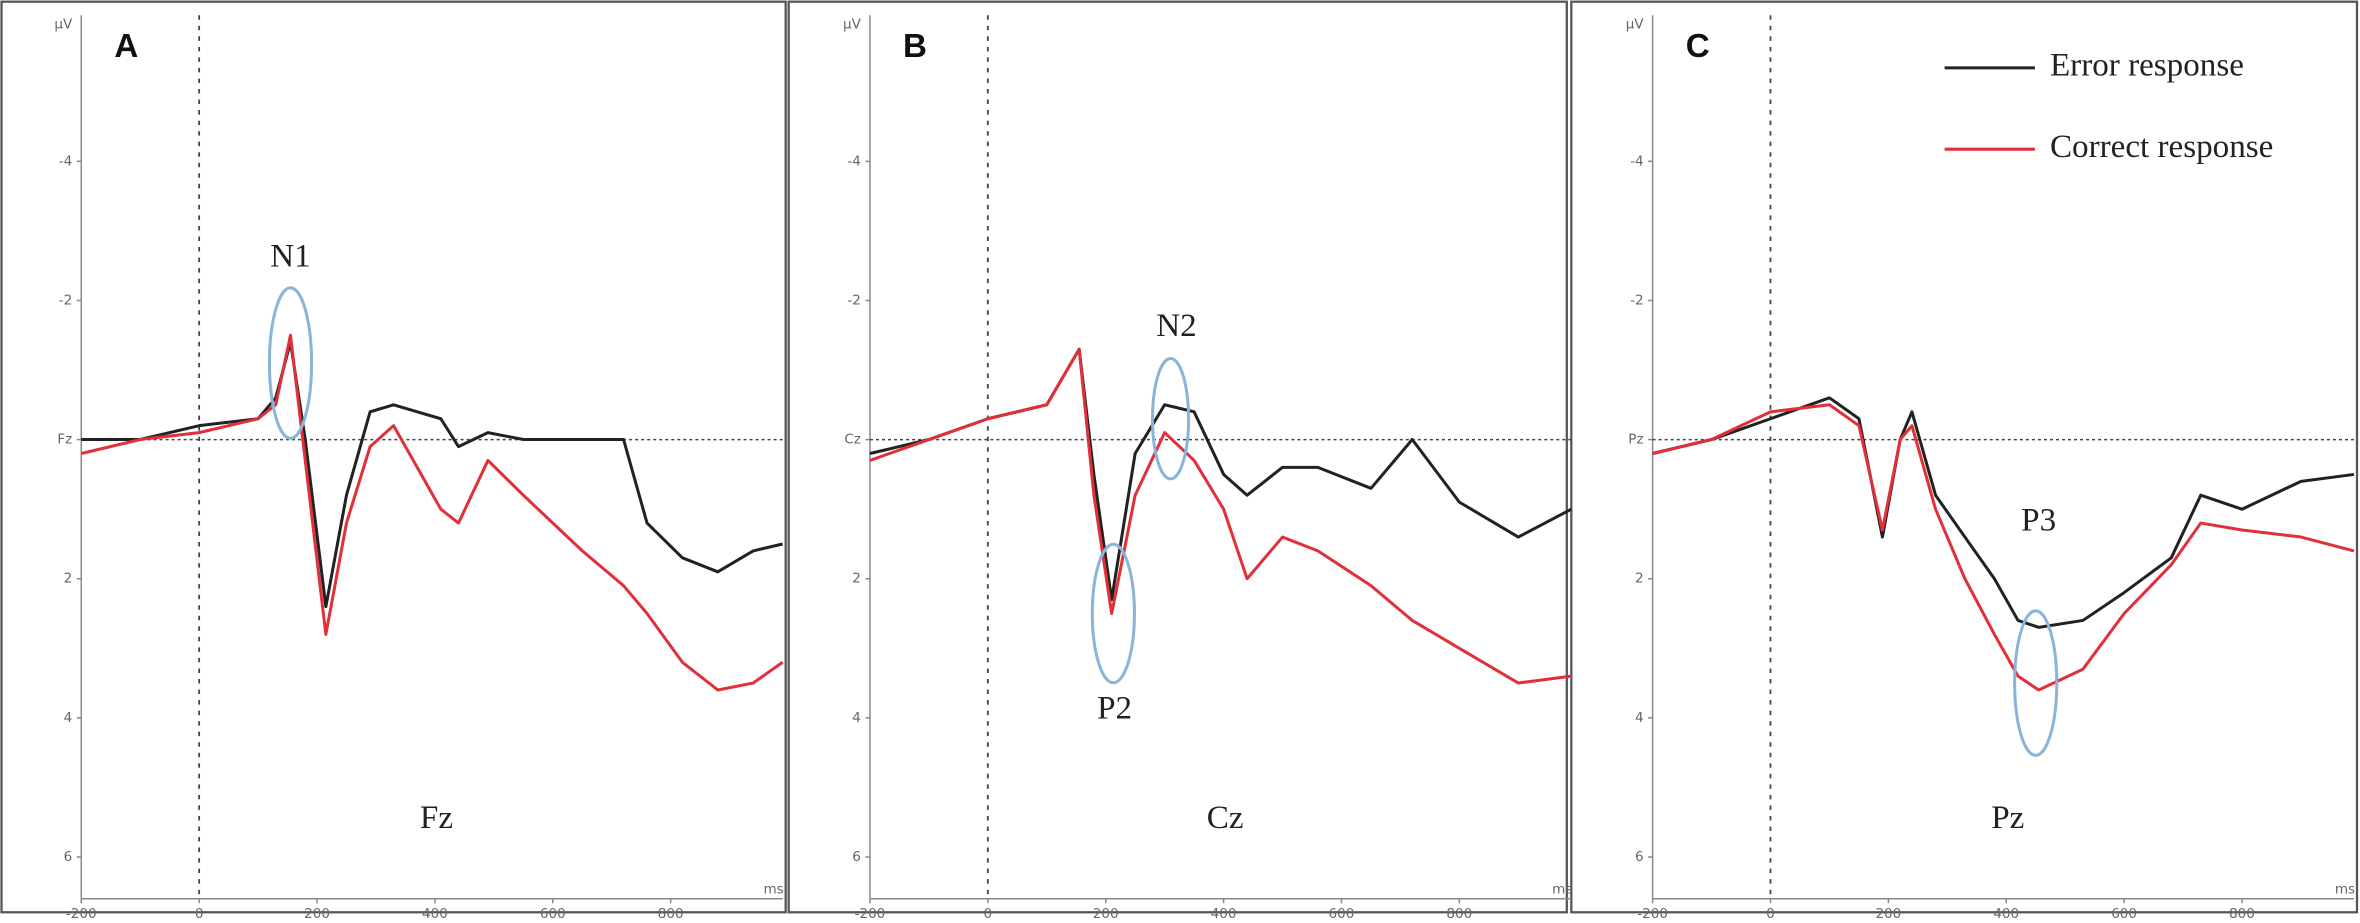 The height and width of the screenshot is (923, 2360). Describe the element at coordinates (2038, 520) in the screenshot. I see `annotation: P3` at that location.